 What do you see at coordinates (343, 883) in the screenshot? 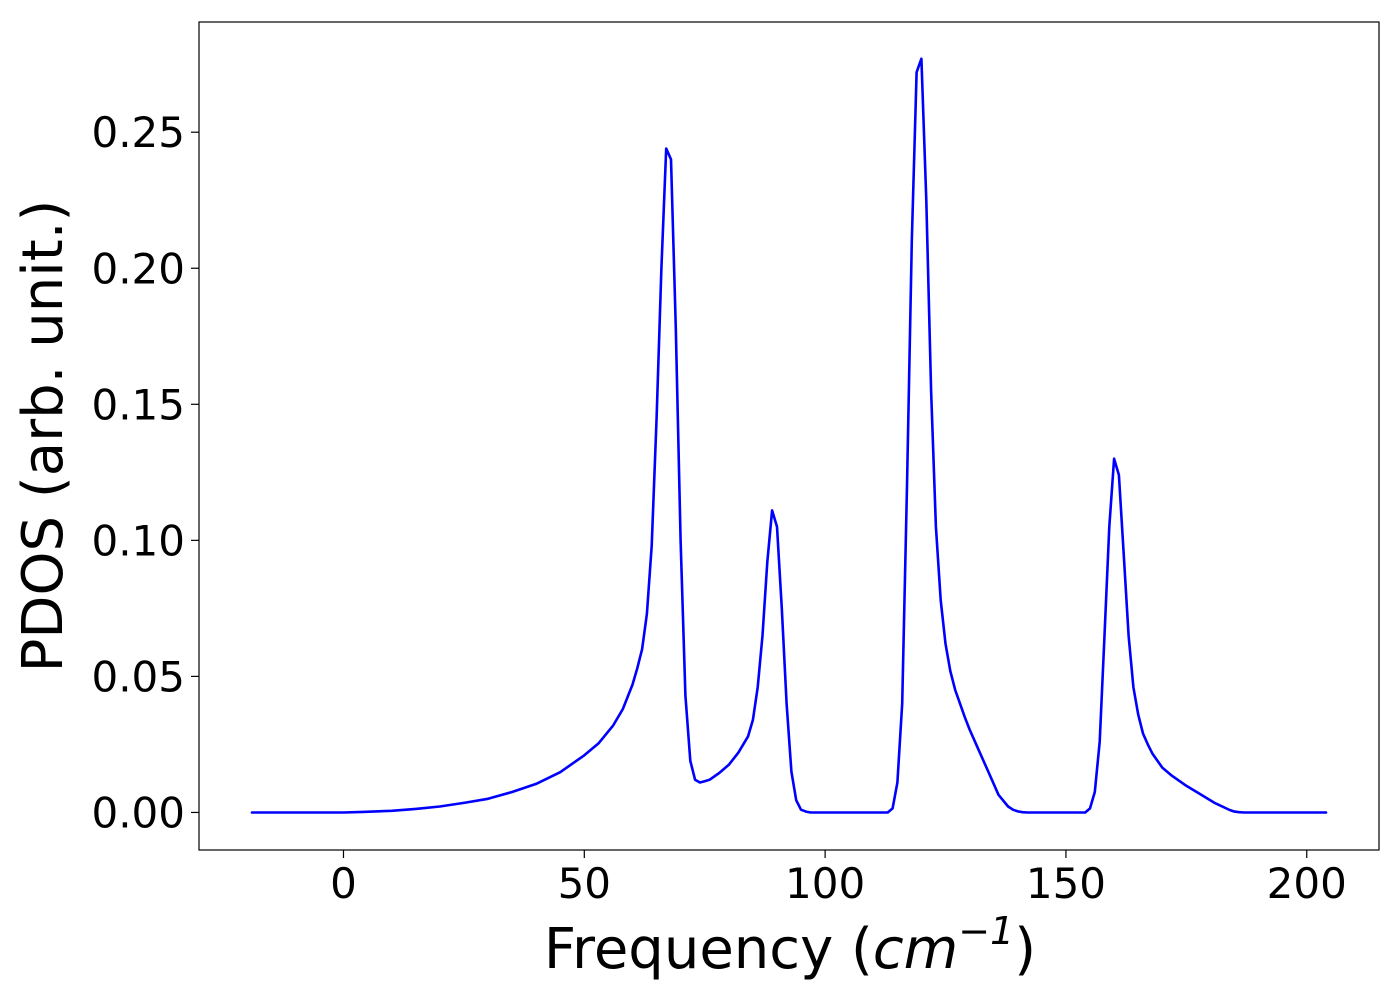
I see `x-tick-label: 0` at bounding box center [343, 883].